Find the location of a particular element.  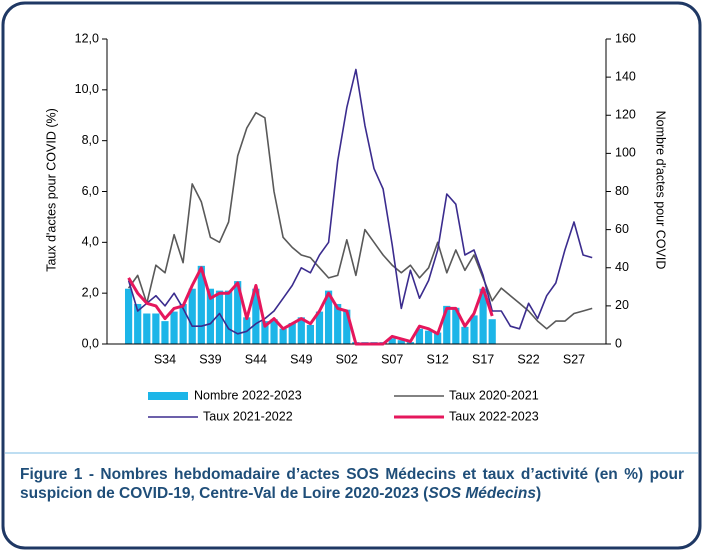

x-tick-label: S17 is located at coordinates (483, 359).